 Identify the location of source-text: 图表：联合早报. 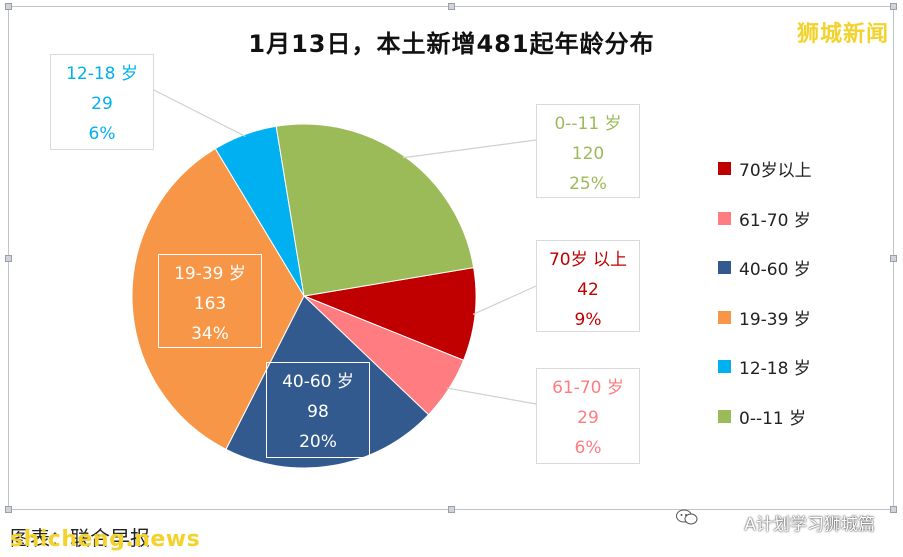
(80, 538).